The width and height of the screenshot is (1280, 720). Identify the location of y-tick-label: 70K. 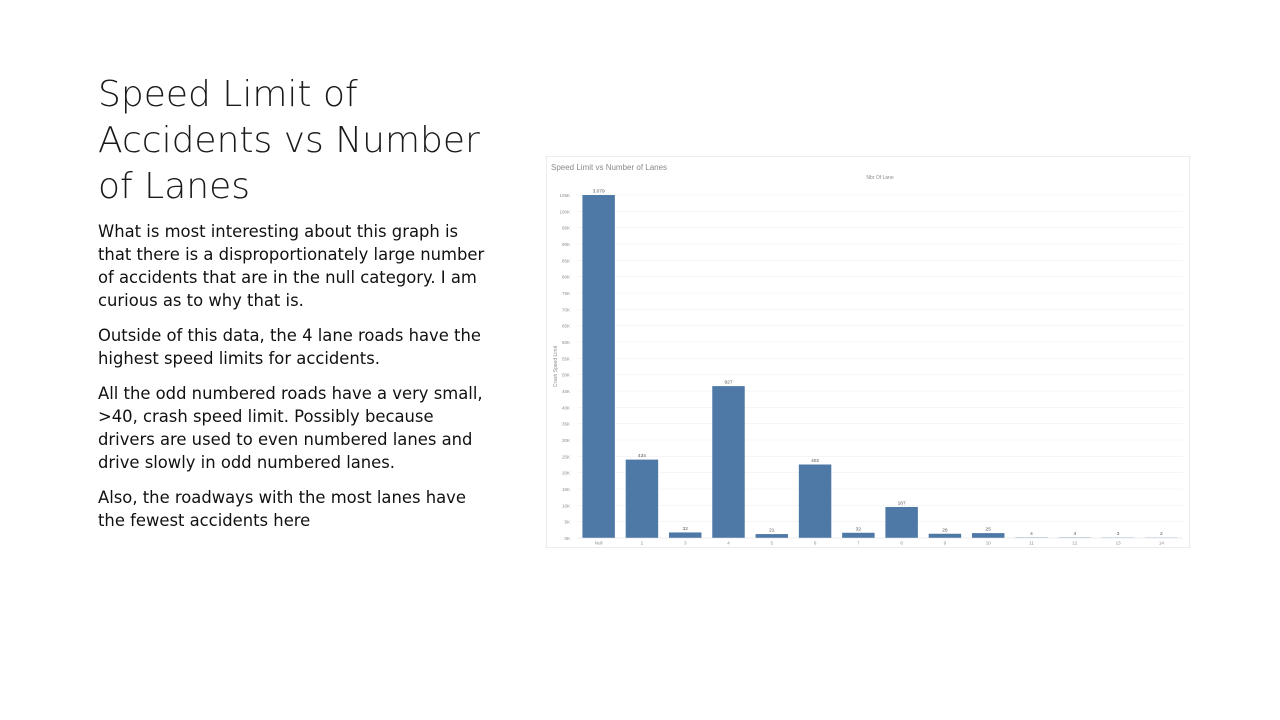
(566, 309).